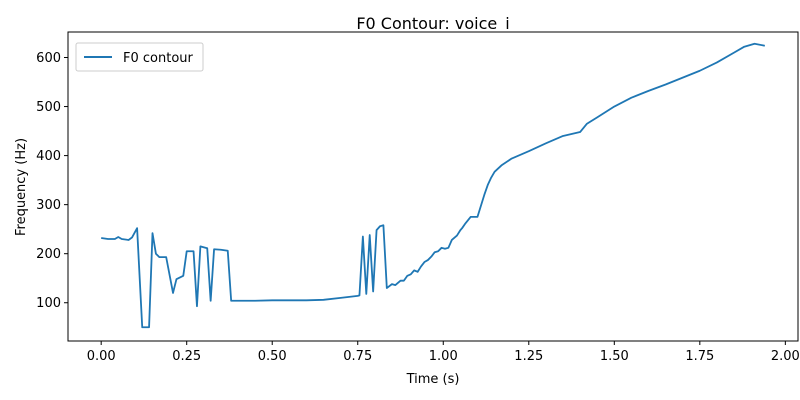  I want to click on x-axis-label: Time (s), so click(433, 379).